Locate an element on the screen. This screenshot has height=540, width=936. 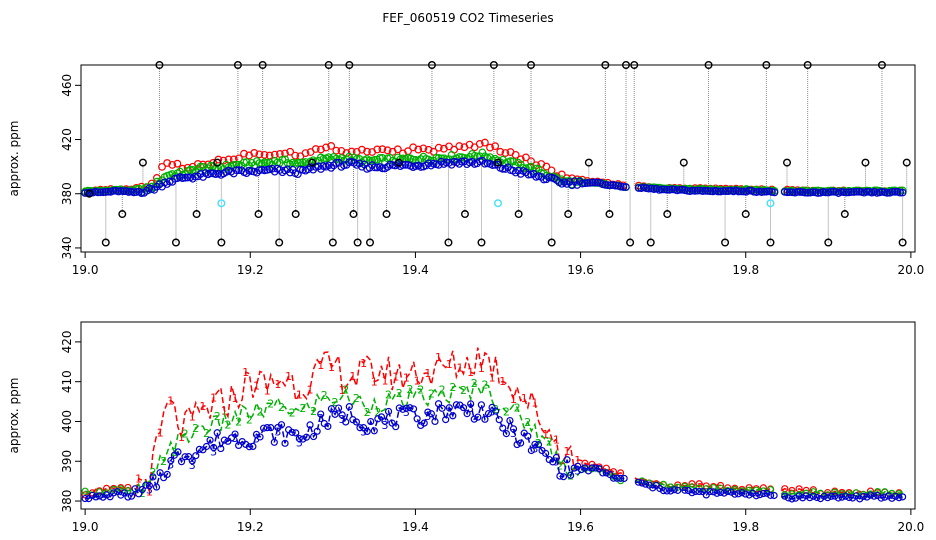
y-tick-label: 420 is located at coordinates (67, 139).